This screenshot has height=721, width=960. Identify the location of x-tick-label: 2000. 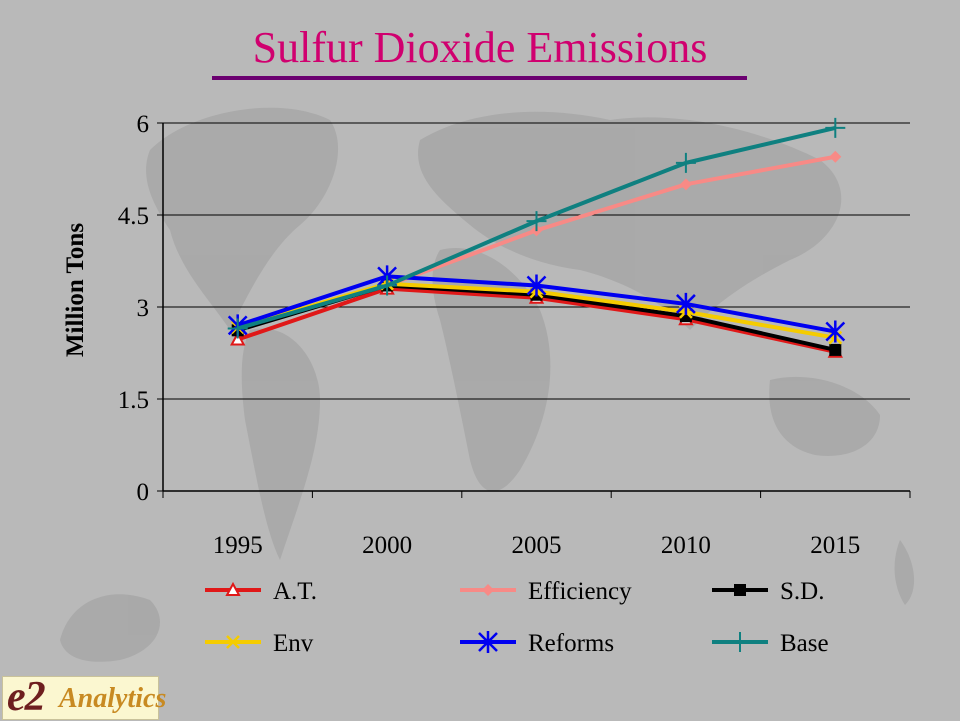
(387, 545).